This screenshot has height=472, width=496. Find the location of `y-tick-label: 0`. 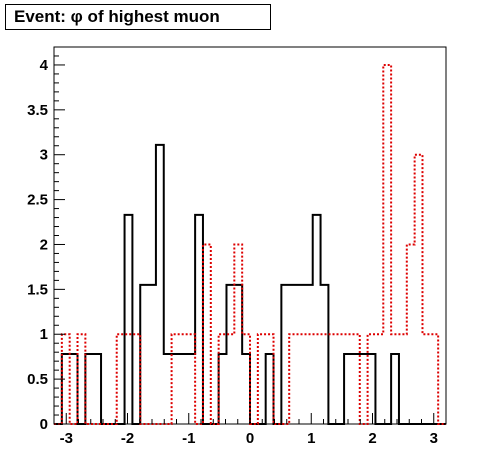

y-tick-label: 0 is located at coordinates (44, 424).